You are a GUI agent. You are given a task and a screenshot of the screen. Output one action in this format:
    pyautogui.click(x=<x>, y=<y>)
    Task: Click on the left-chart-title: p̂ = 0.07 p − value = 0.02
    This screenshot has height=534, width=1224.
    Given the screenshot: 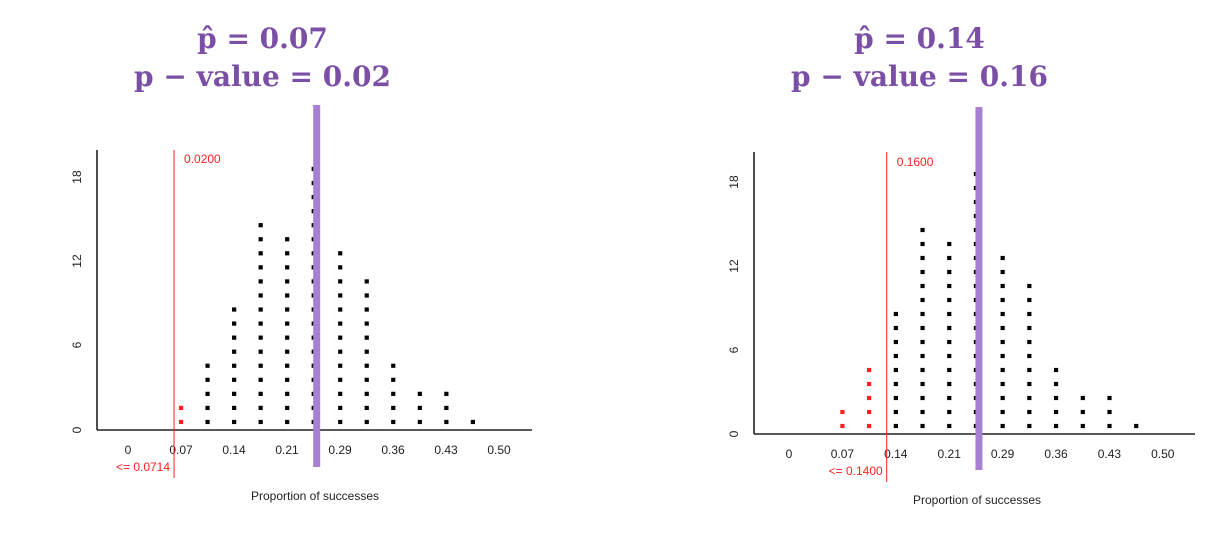 What is the action you would take?
    pyautogui.click(x=262, y=58)
    